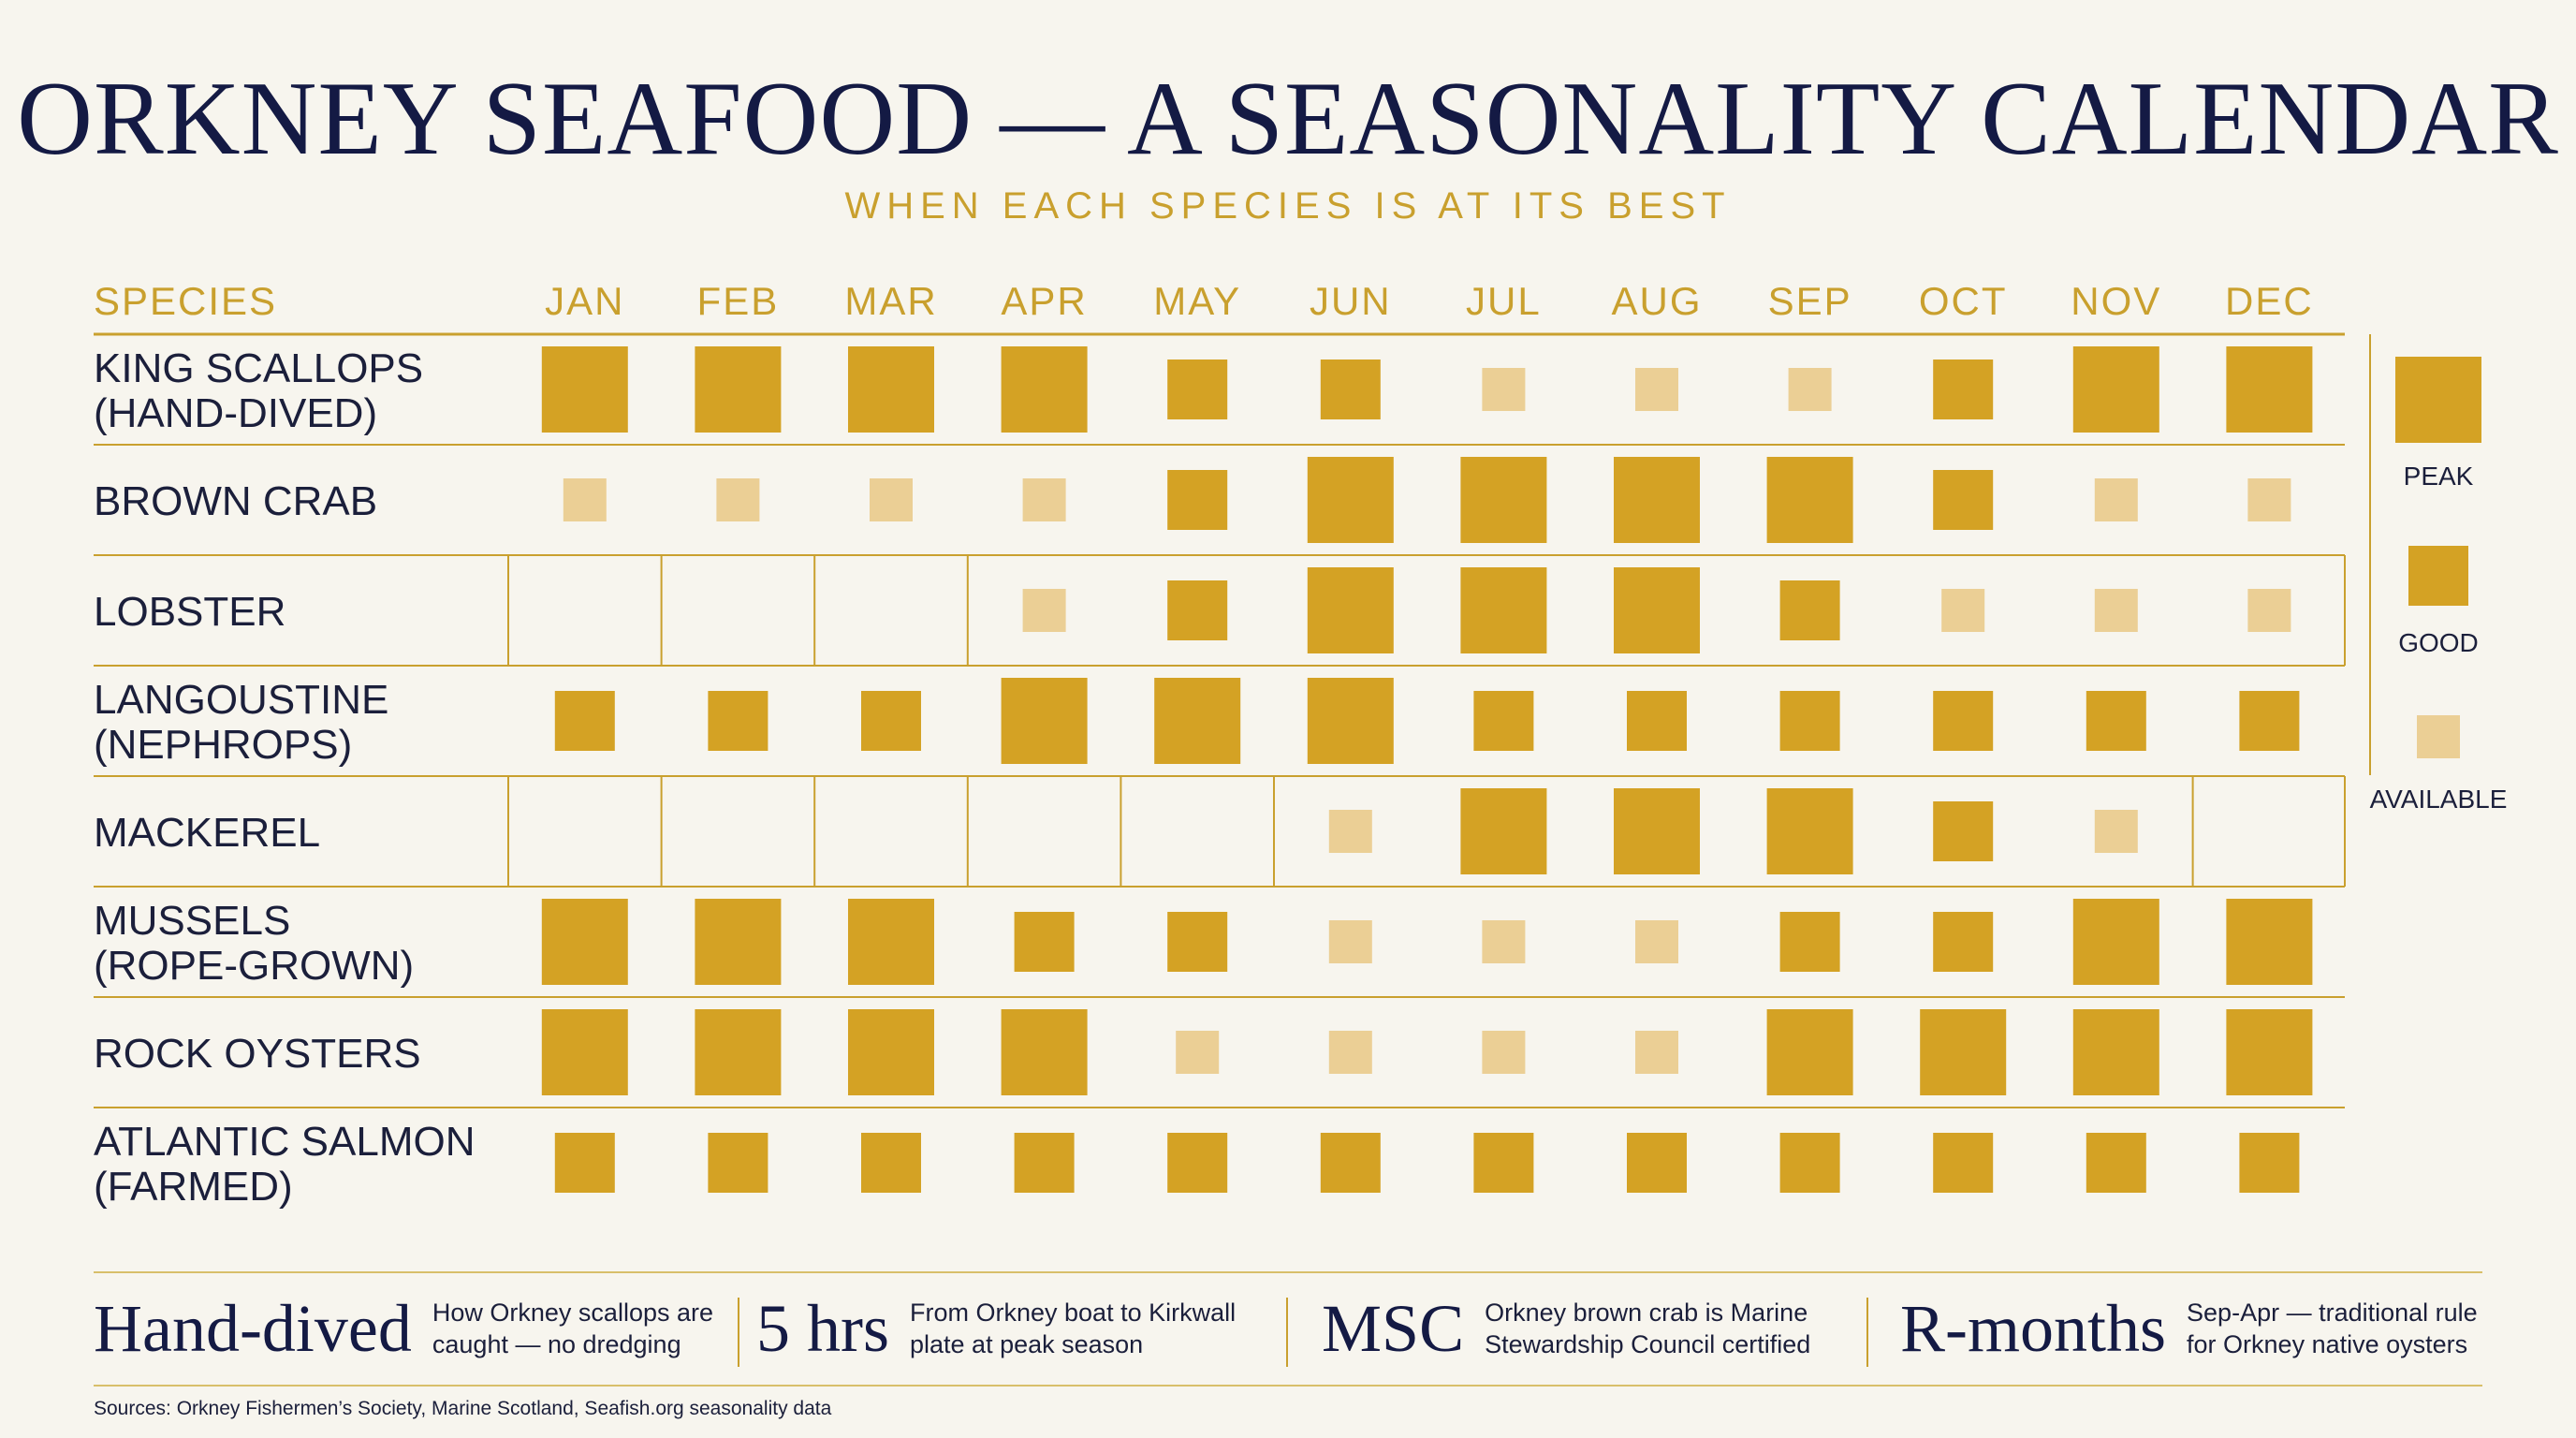 Image resolution: width=2576 pixels, height=1438 pixels. I want to click on season-mark-available-may, so click(1198, 1052).